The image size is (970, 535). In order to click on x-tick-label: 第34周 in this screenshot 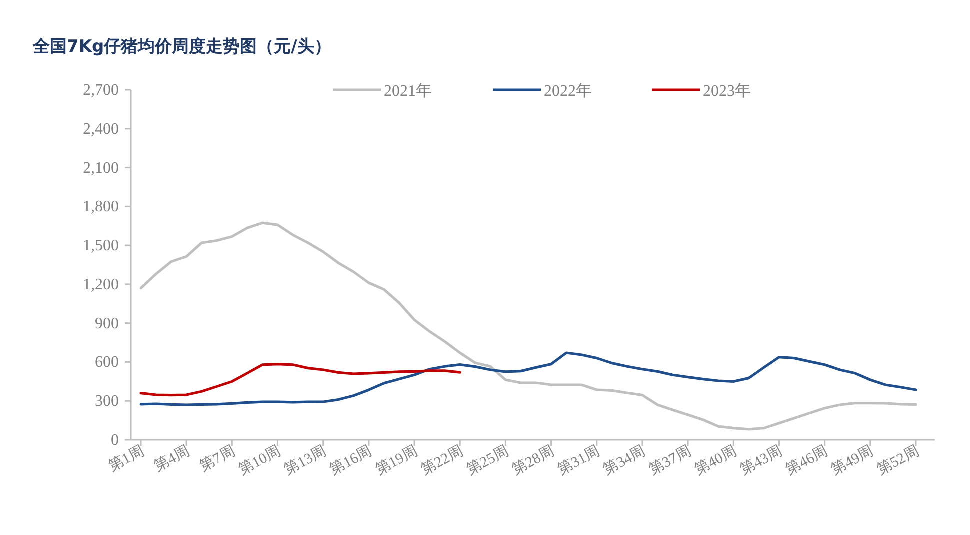, I will do `click(624, 460)`.